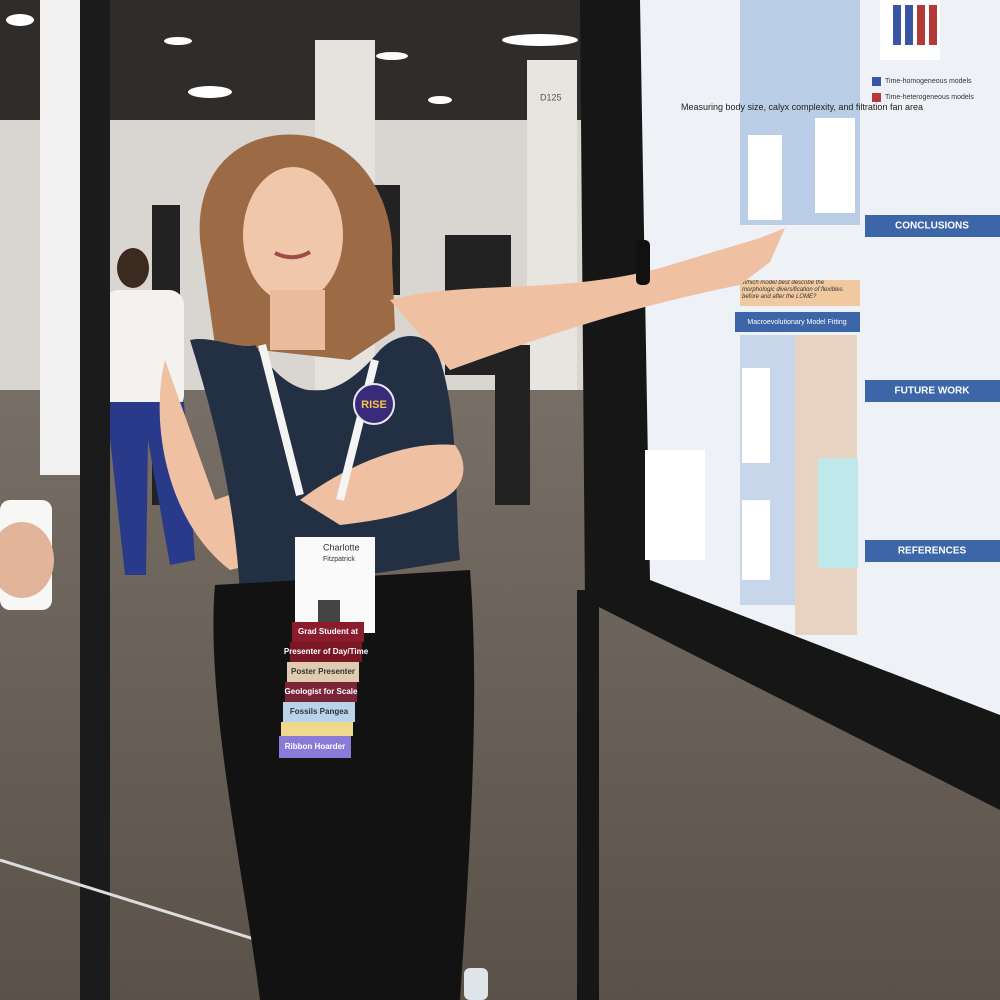  I want to click on badge-surname: Fitzpatrick, so click(339, 559).